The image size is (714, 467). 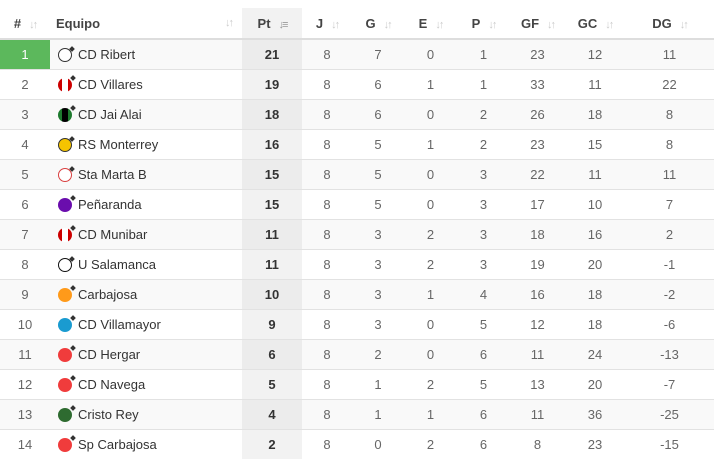 I want to click on team-cell: RS Monterrey, so click(x=146, y=144).